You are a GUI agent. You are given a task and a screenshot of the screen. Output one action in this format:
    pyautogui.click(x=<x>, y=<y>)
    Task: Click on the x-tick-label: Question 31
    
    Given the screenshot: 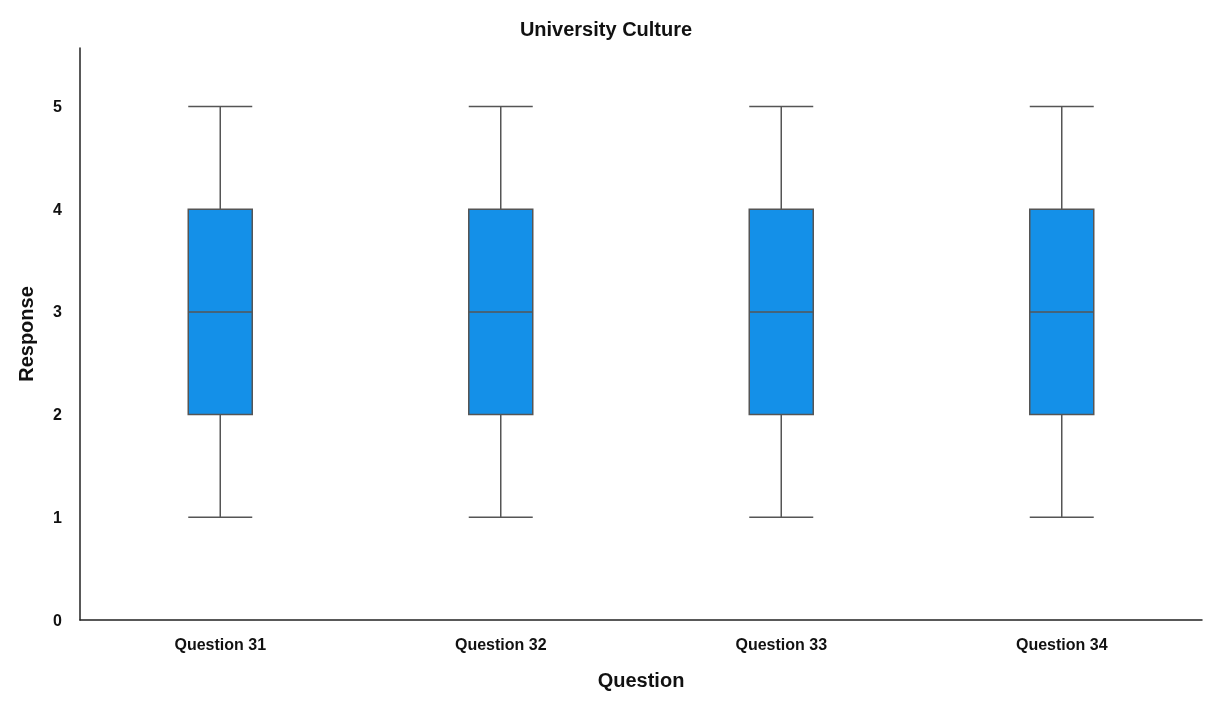 What is the action you would take?
    pyautogui.click(x=220, y=644)
    